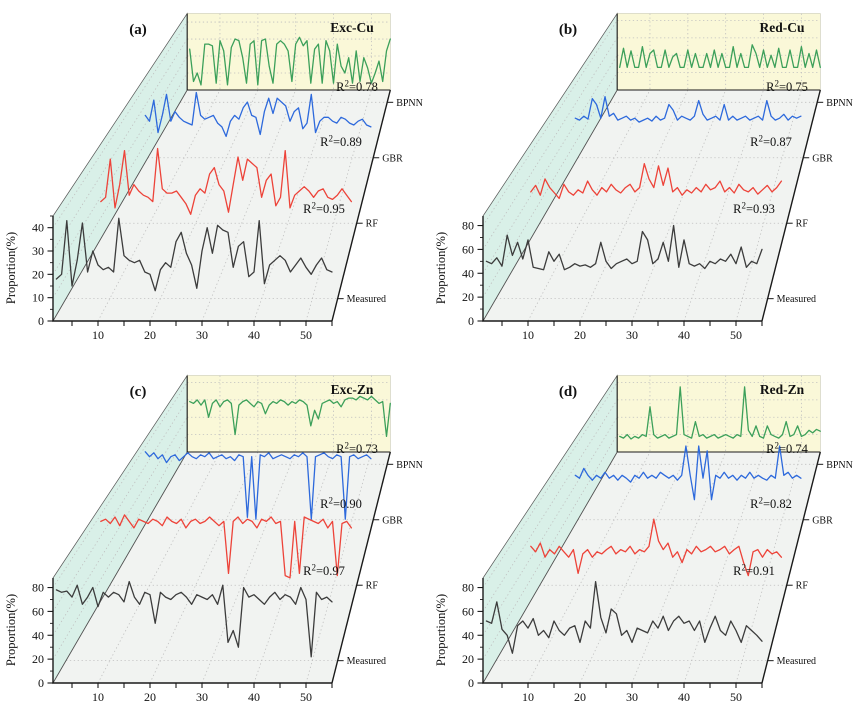 This screenshot has width=861, height=724. What do you see at coordinates (357, 87) in the screenshot?
I see `r2-label-bpnn: R2=0.78` at bounding box center [357, 87].